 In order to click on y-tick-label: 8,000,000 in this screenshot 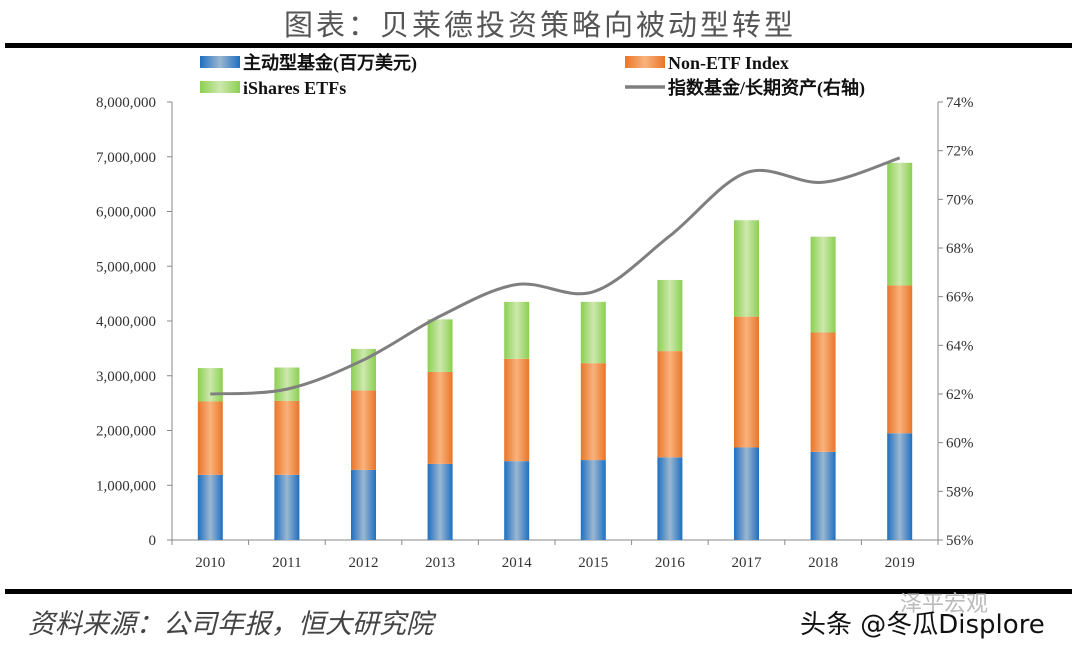, I will do `click(126, 103)`.